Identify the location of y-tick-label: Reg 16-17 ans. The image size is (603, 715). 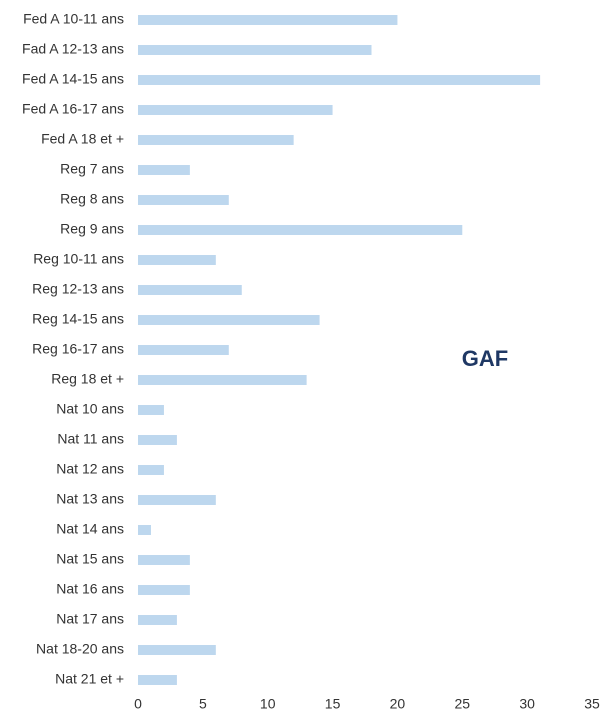
(78, 349).